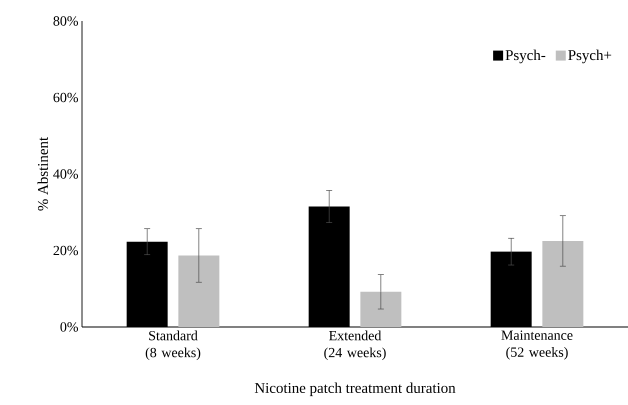 This screenshot has height=405, width=628. Describe the element at coordinates (355, 345) in the screenshot. I see `x-tick-label: Extended (24 weeks)` at that location.